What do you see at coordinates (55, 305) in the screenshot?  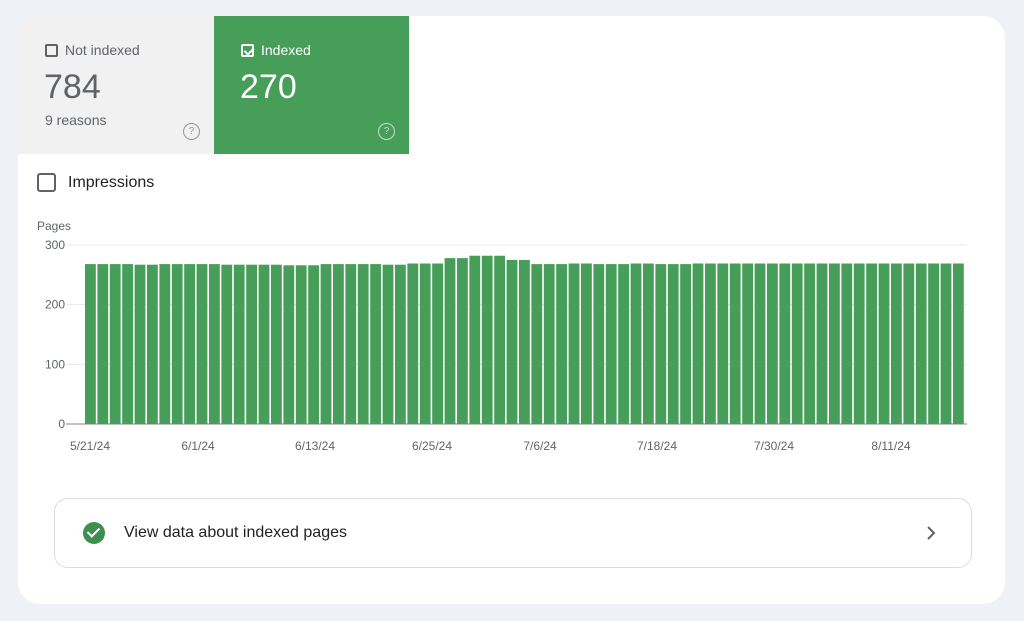 I see `y-tick-label: 200` at bounding box center [55, 305].